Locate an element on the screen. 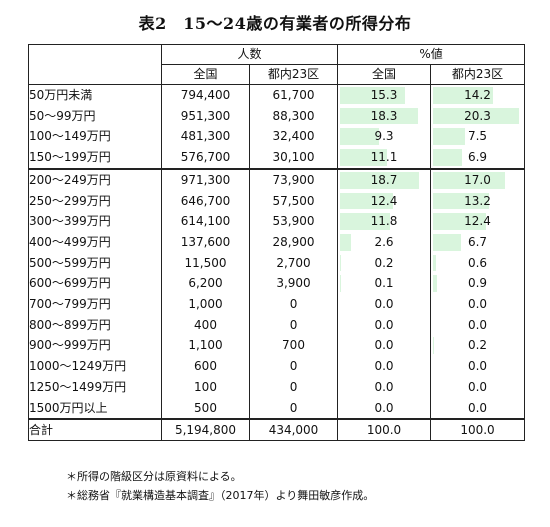  nation-count-cell: 100 is located at coordinates (205, 387).